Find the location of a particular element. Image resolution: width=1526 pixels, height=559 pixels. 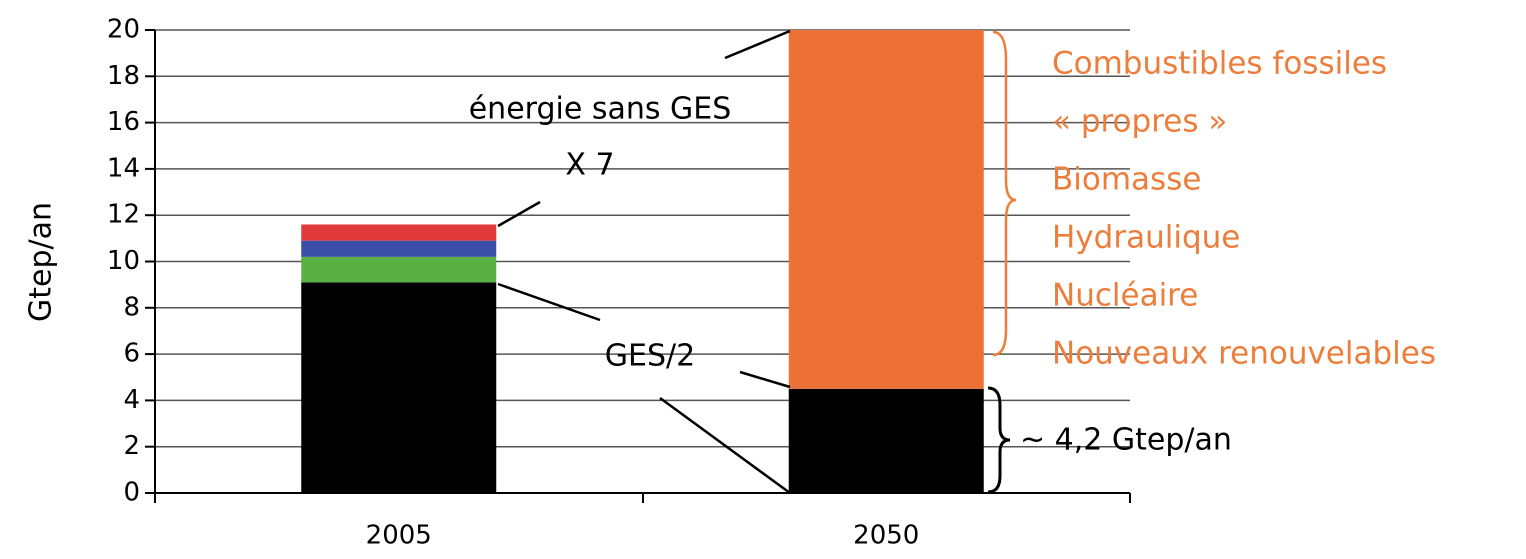

annotation: ~ 4,2 Gtep/an is located at coordinates (1126, 440).